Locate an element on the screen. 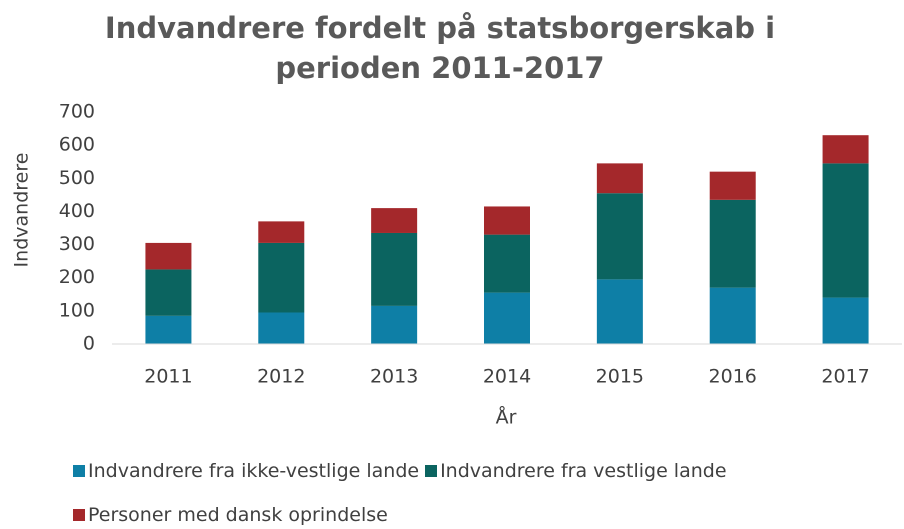 Image resolution: width=904 pixels, height=529 pixels. y-tick-label: 600 is located at coordinates (77, 145).